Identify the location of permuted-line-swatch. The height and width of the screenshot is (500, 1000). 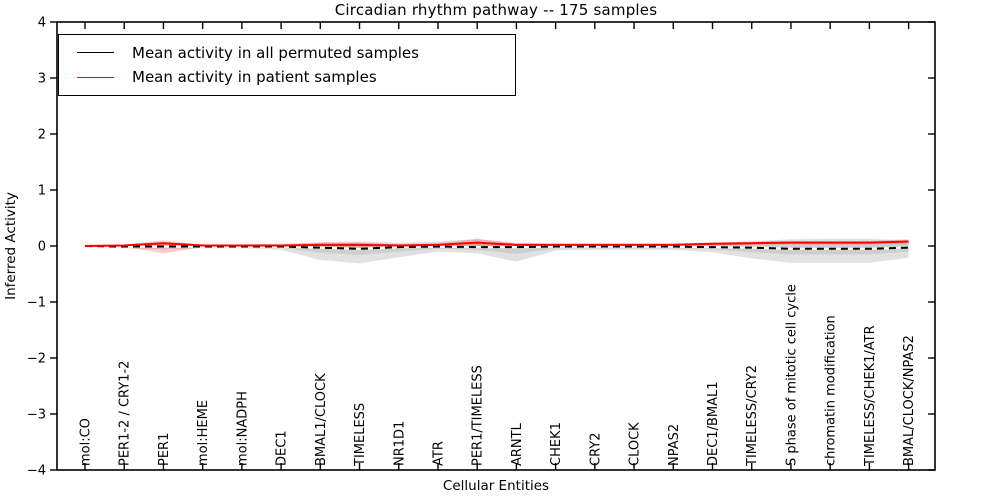
(95, 53).